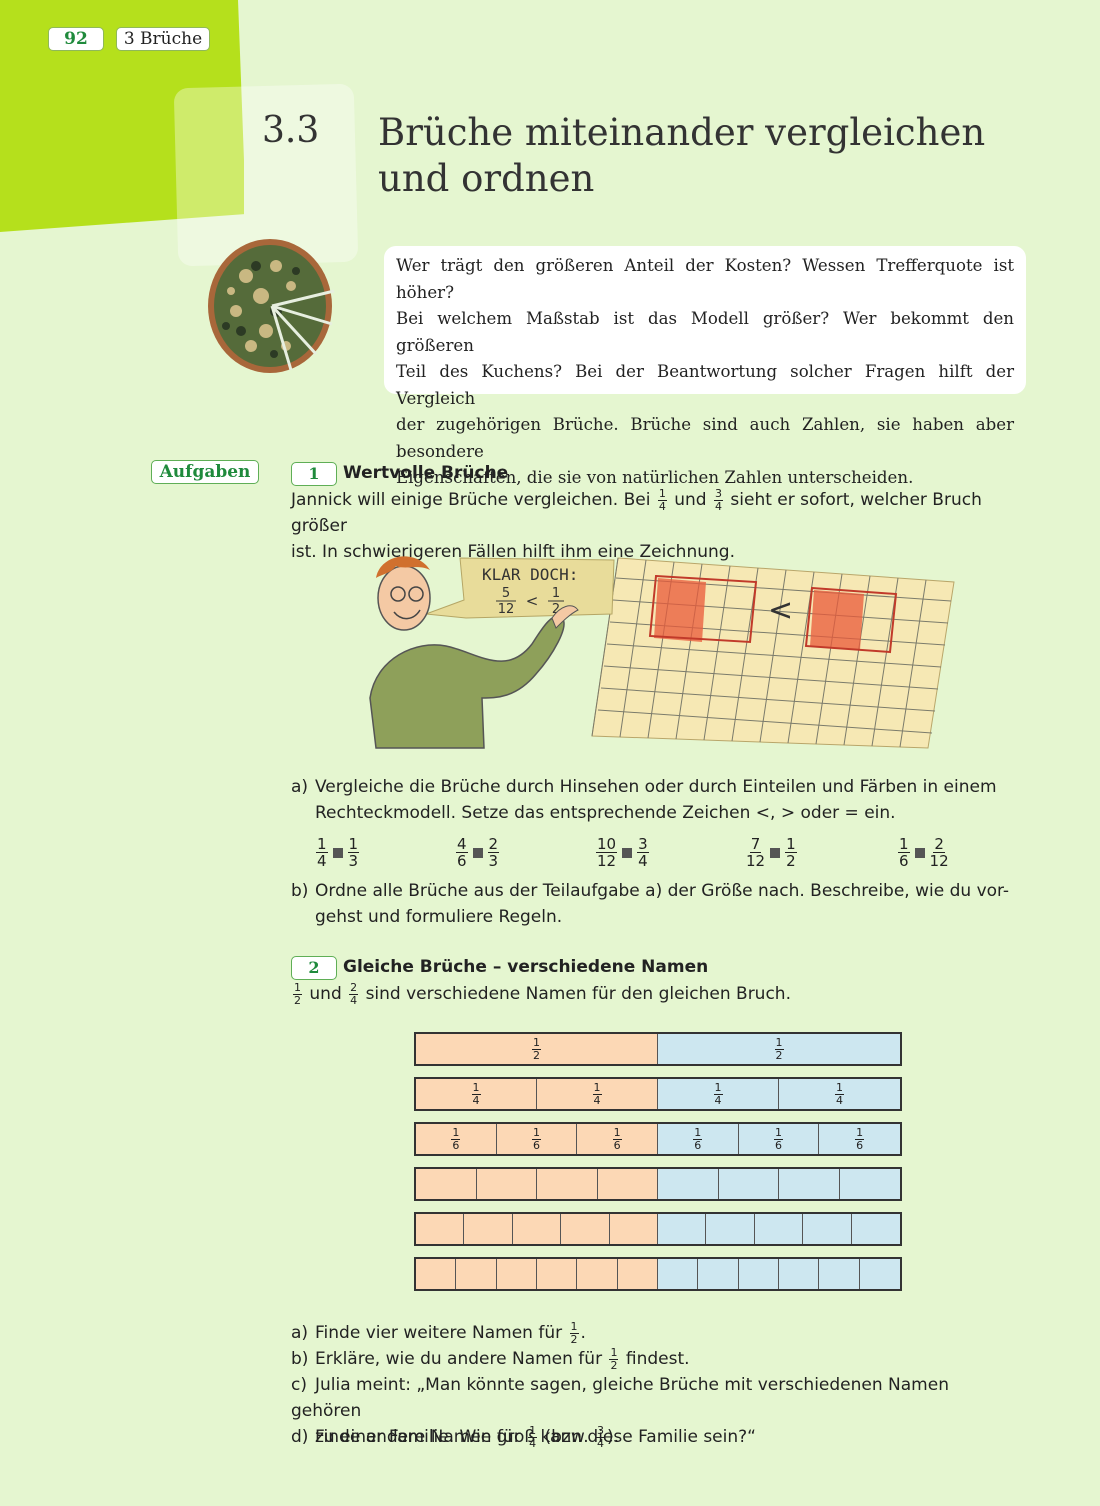 The height and width of the screenshot is (1506, 1100). What do you see at coordinates (271, 306) in the screenshot?
I see `pizza-image` at bounding box center [271, 306].